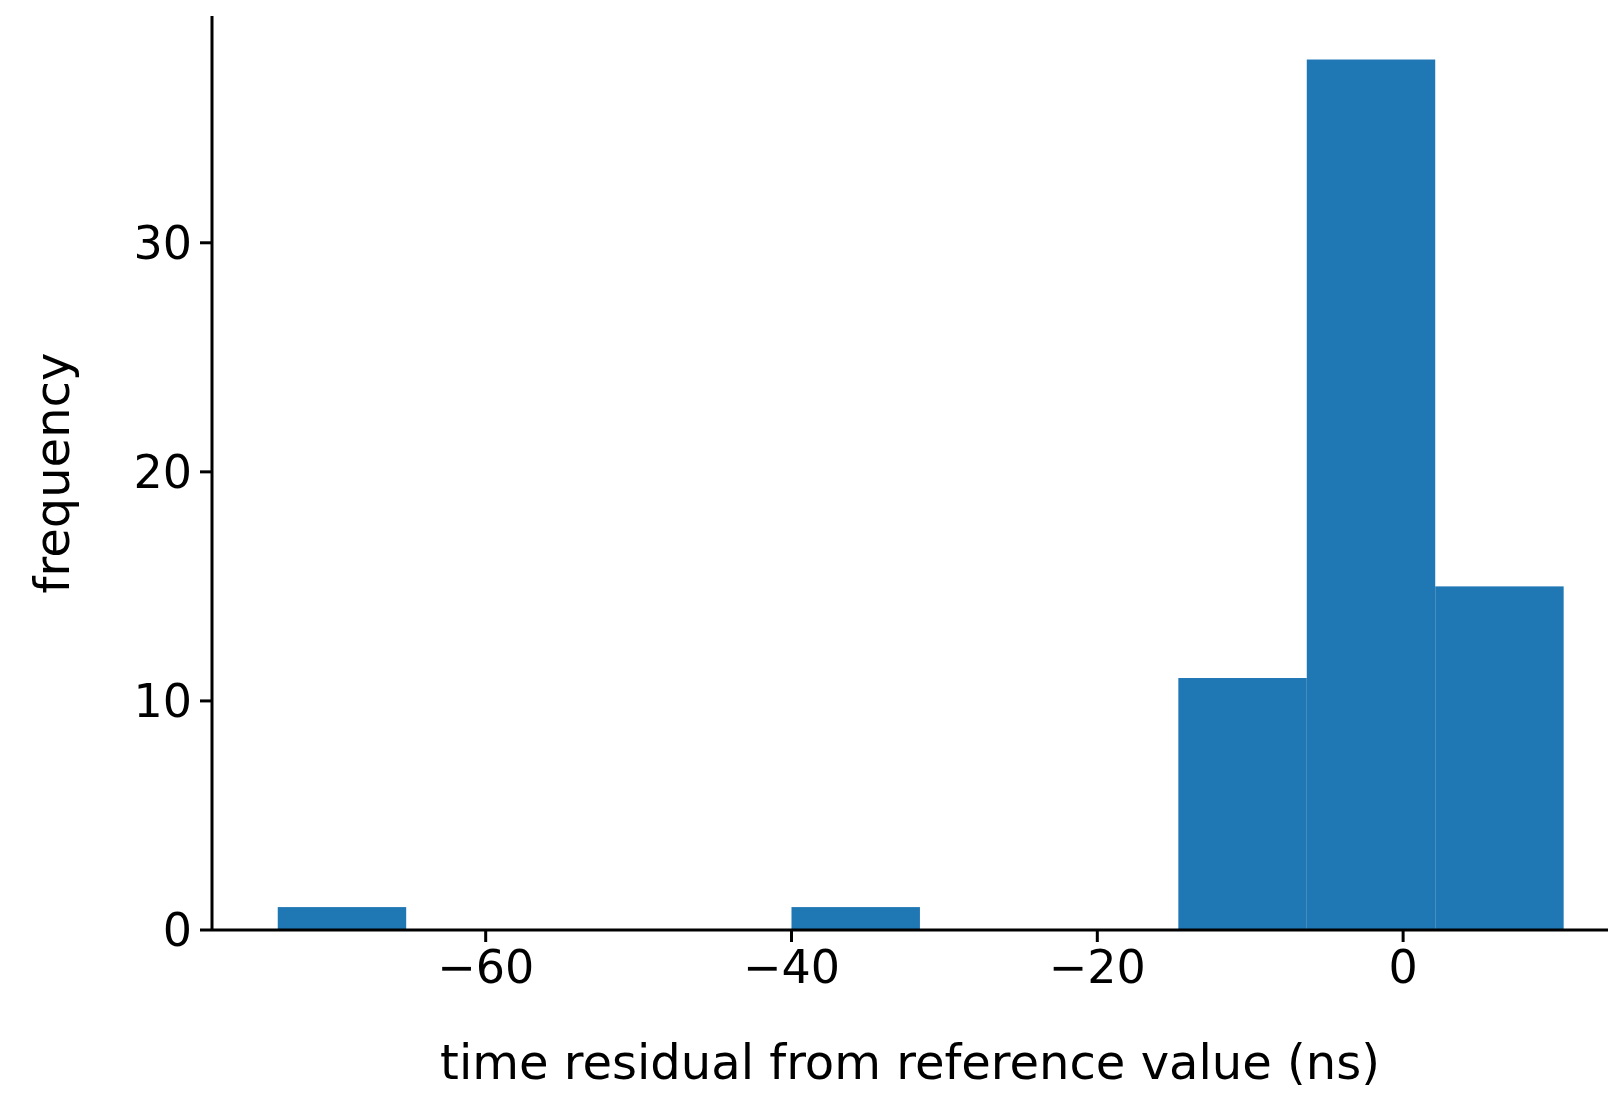 The height and width of the screenshot is (1106, 1619). I want to click on y-tick-label: 20, so click(162, 472).